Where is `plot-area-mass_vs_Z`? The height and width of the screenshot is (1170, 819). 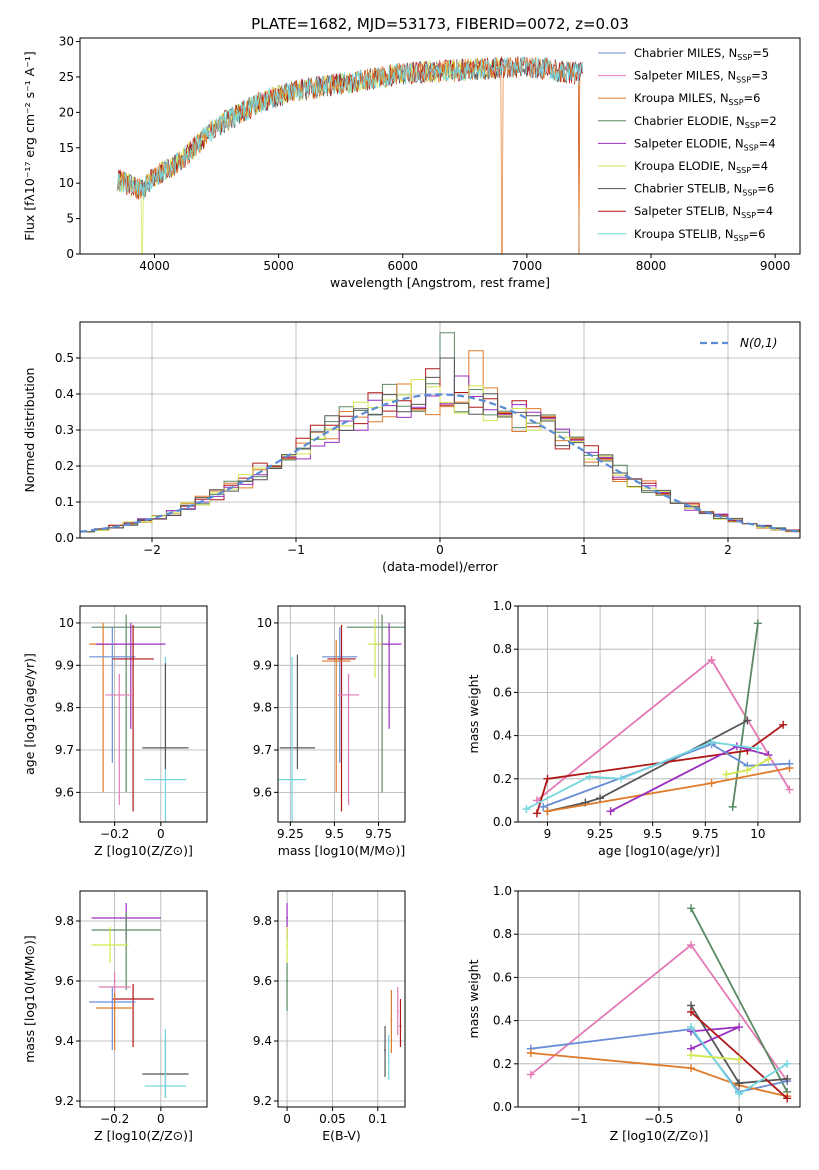
plot-area-mass_vs_Z is located at coordinates (139, 1000).